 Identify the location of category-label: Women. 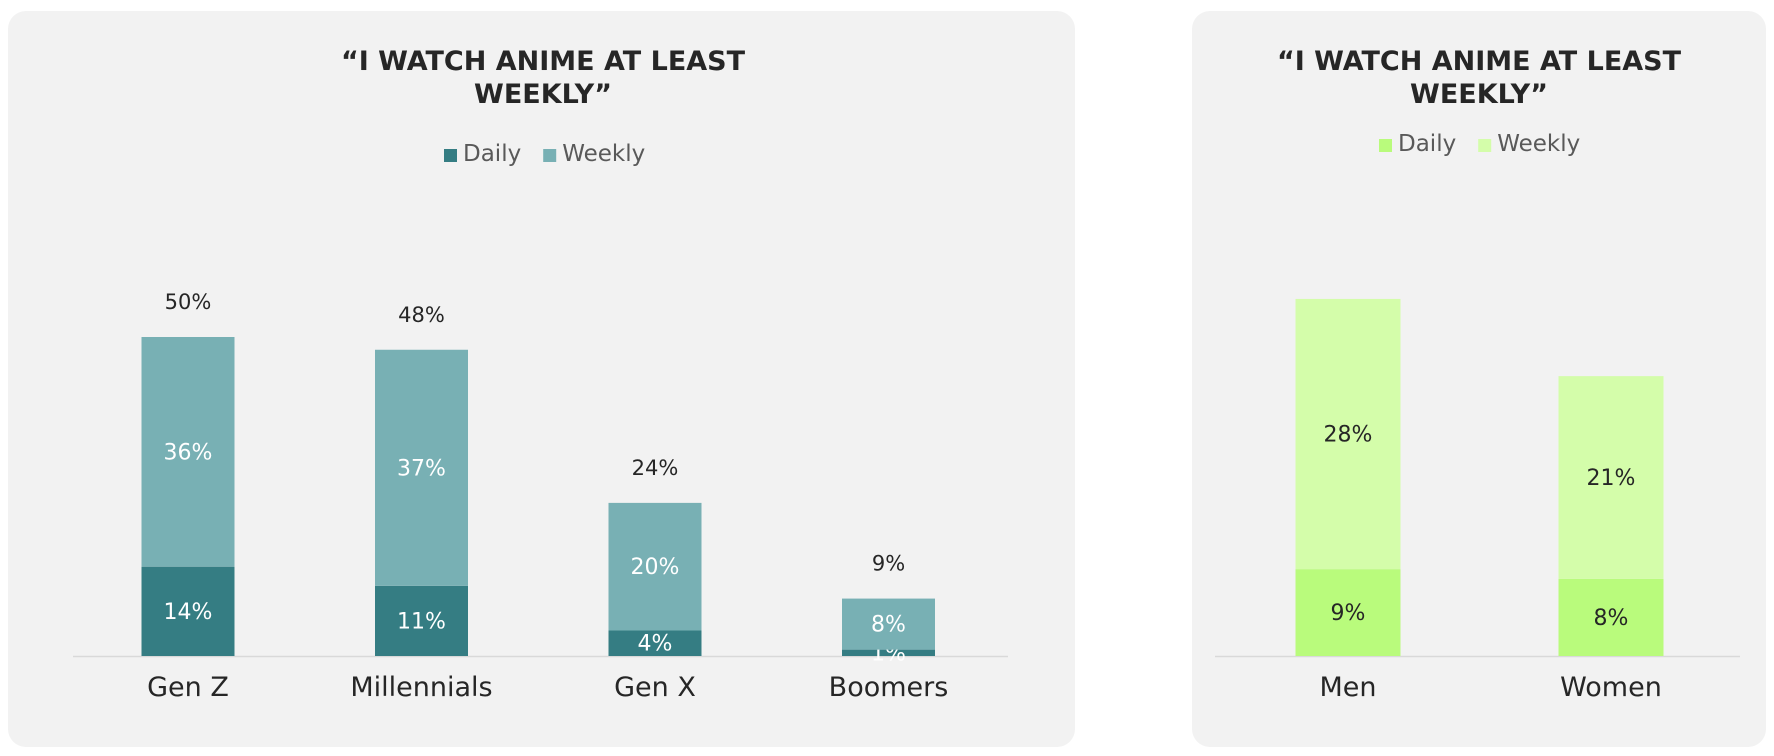
(1611, 687).